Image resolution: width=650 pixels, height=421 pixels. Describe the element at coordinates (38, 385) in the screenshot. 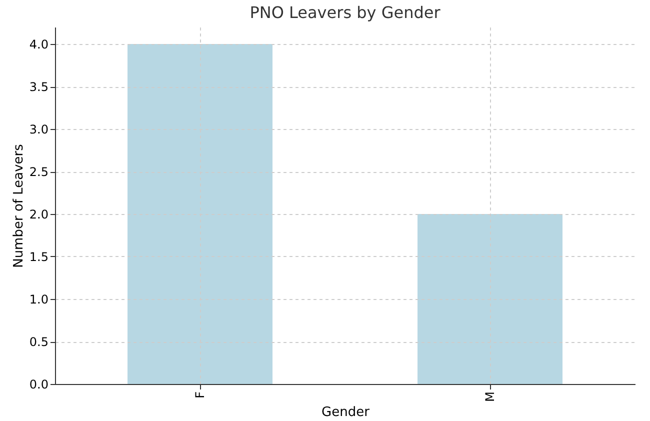

I see `y-tick-label: 0.0` at that location.